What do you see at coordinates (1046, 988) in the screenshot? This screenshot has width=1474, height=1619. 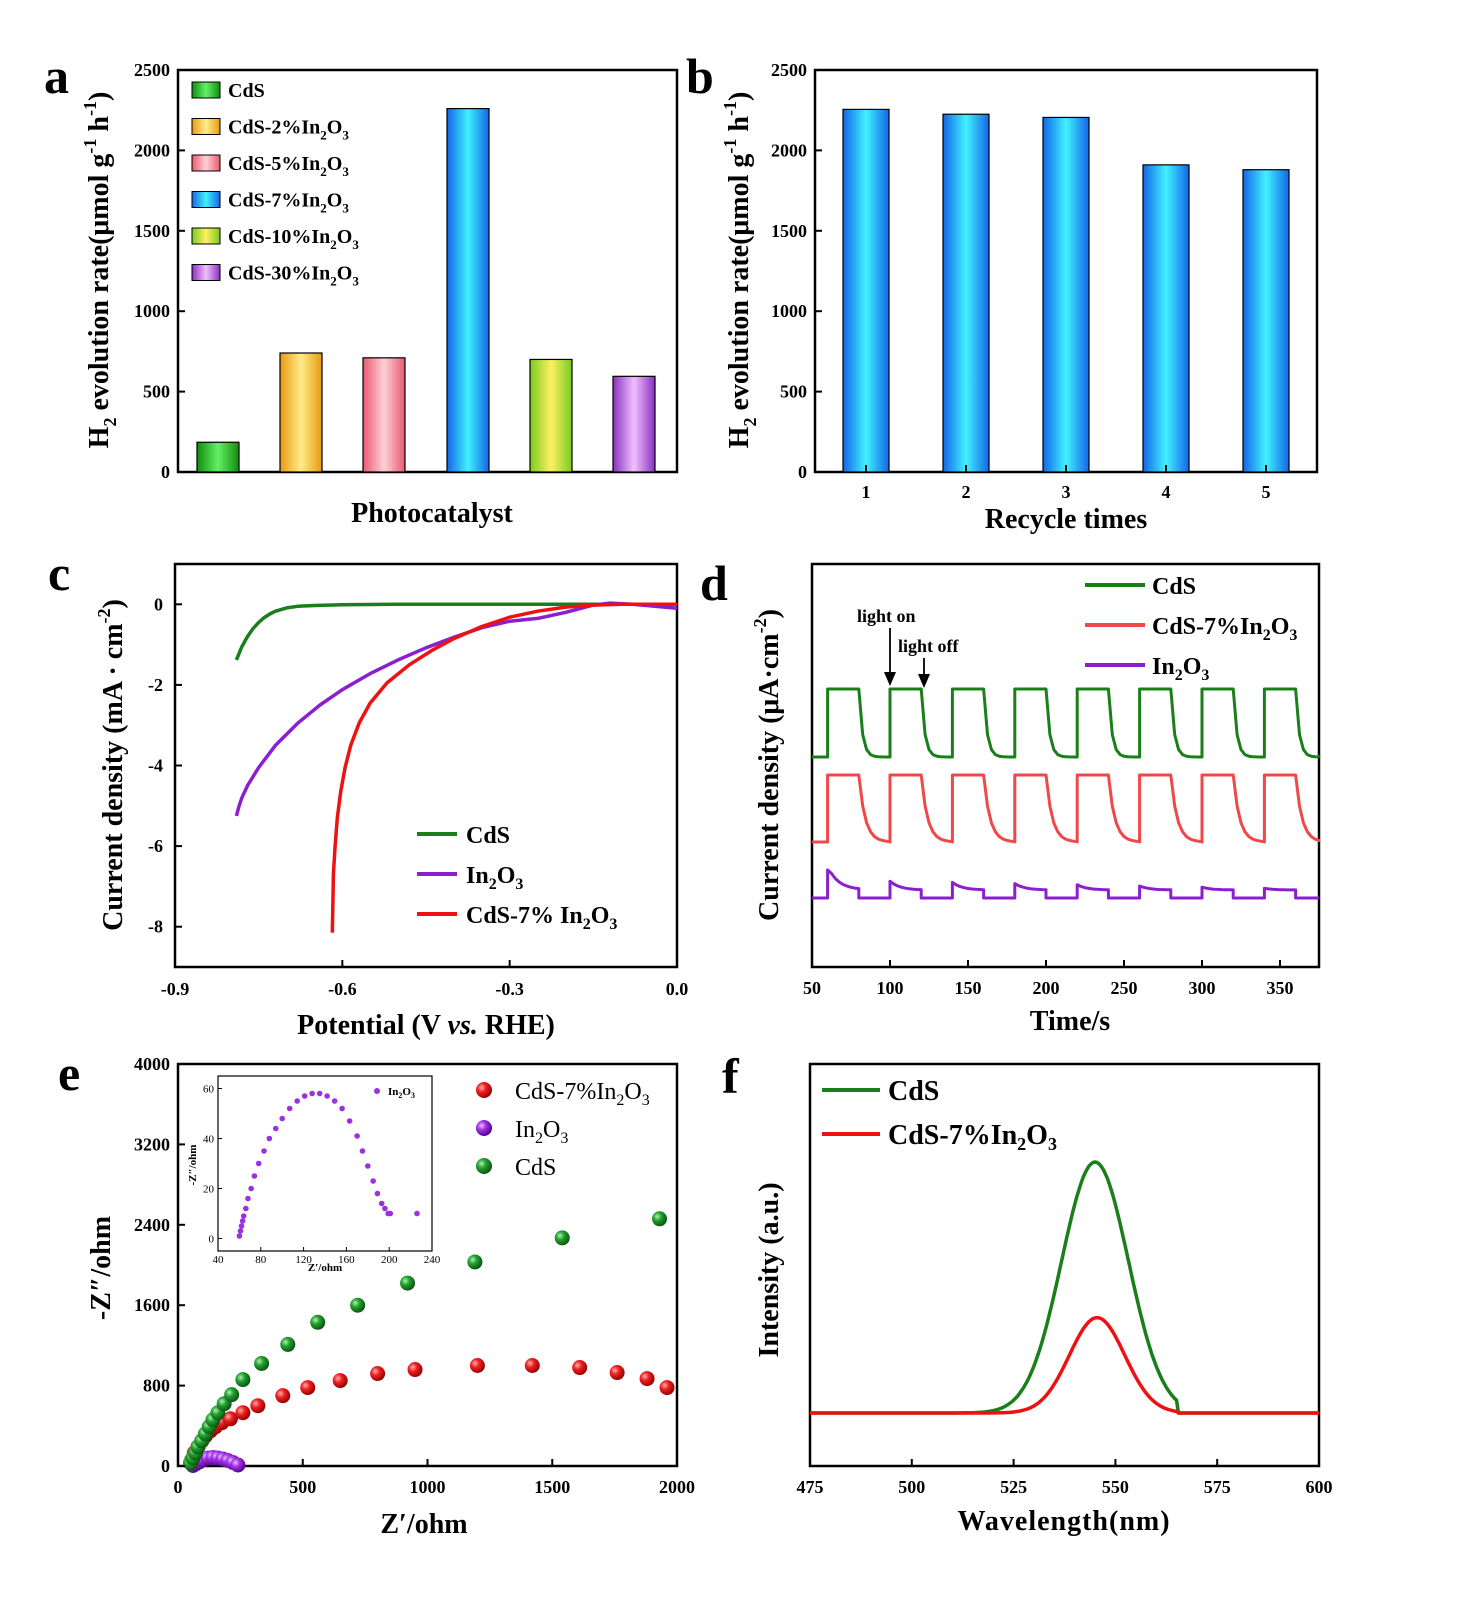 I see `x-tick-label-d: 200` at bounding box center [1046, 988].